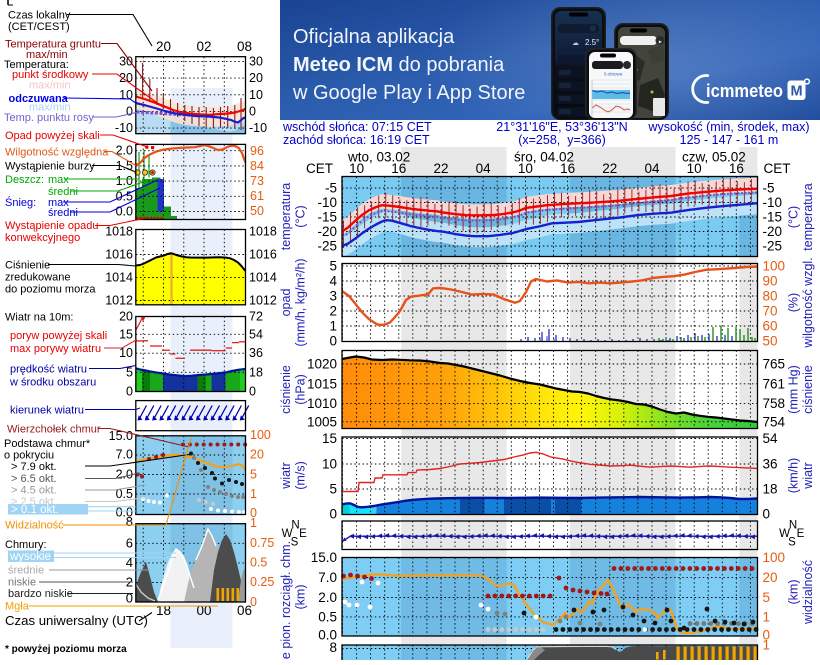 This screenshot has height=665, width=820. I want to click on svg-text: max, so click(58, 203).